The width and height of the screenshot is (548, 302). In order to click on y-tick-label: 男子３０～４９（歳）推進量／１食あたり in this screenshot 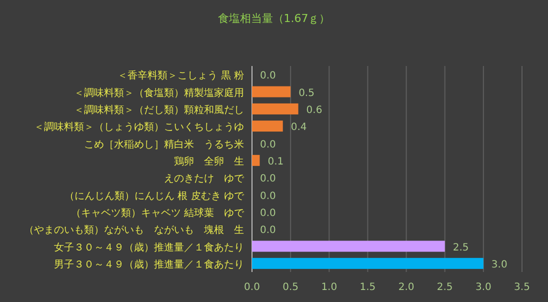, I will do `click(149, 264)`.